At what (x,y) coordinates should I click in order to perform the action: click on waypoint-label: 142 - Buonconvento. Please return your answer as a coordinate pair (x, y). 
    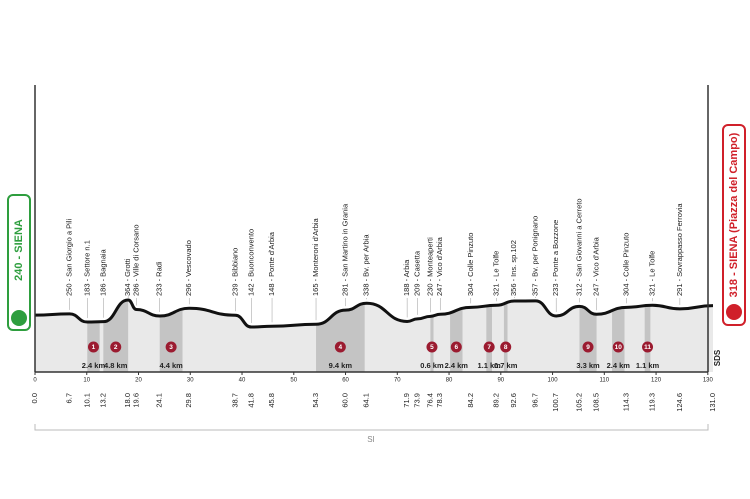
    Looking at the image, I should click on (250, 262).